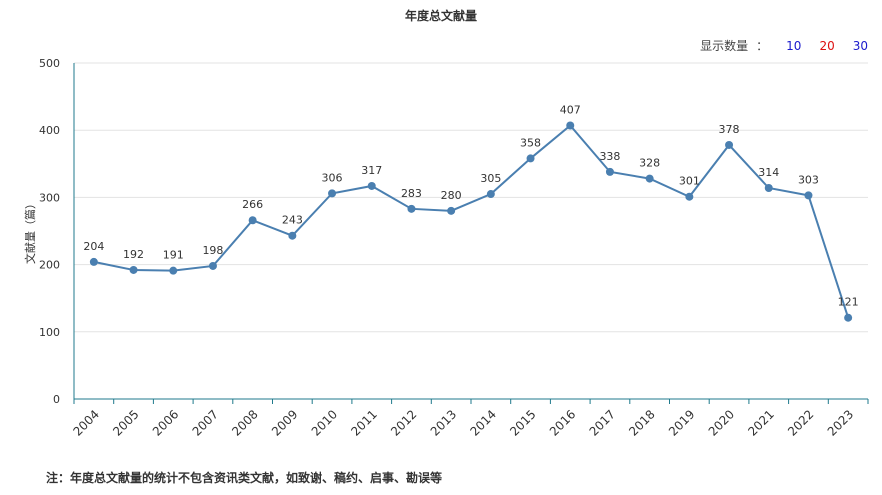  Describe the element at coordinates (721, 422) in the screenshot. I see `x-tick-label: 2020` at that location.